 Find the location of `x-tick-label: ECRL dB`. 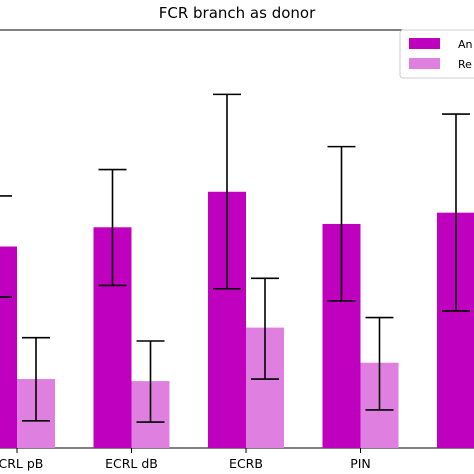

x-tick-label: ECRL dB is located at coordinates (131, 463).